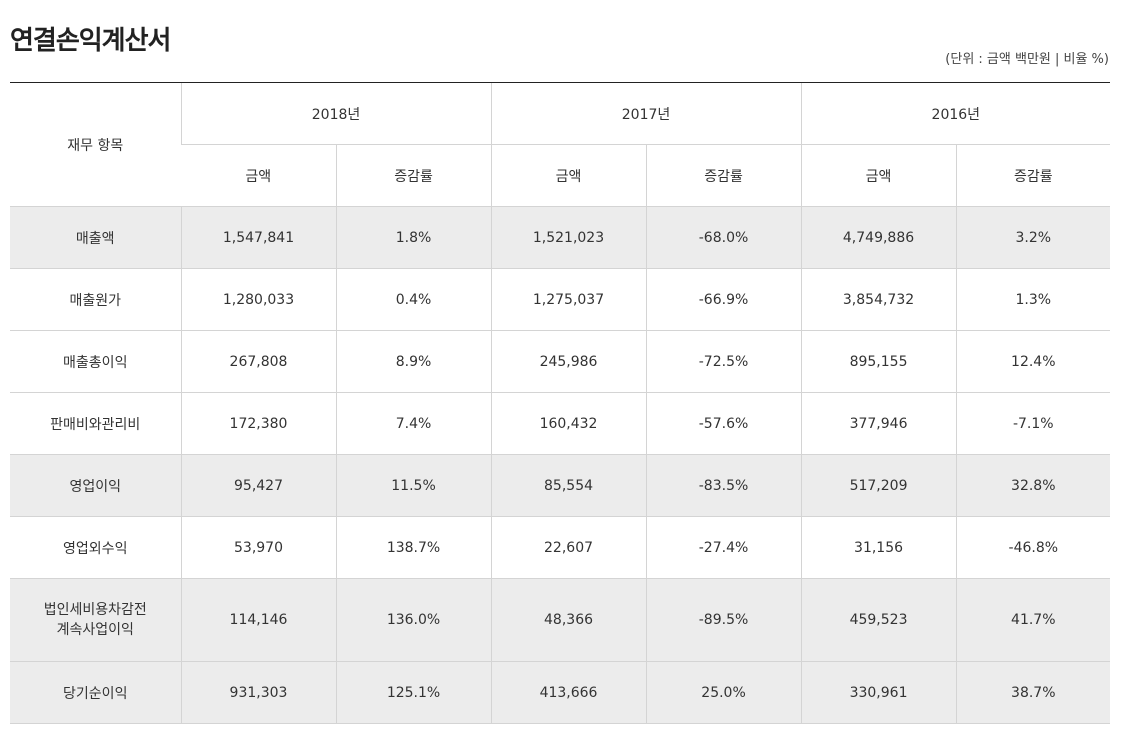 This screenshot has width=1125, height=732. I want to click on amount-cell: 1,275,037, so click(568, 299).